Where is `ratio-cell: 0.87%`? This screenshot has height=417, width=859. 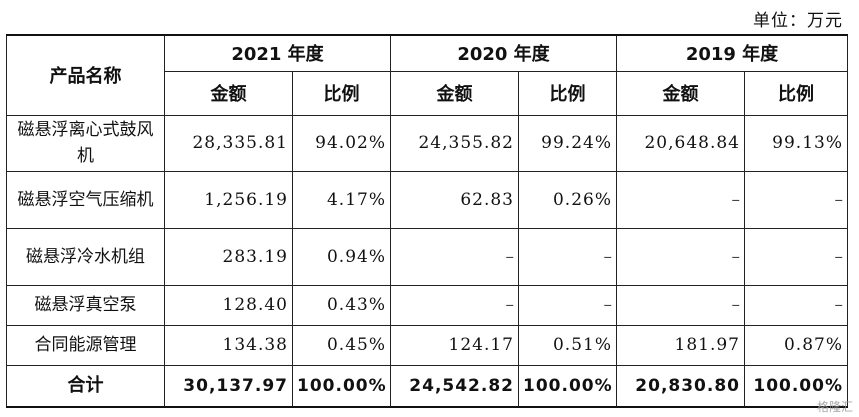
ratio-cell: 0.87% is located at coordinates (796, 345).